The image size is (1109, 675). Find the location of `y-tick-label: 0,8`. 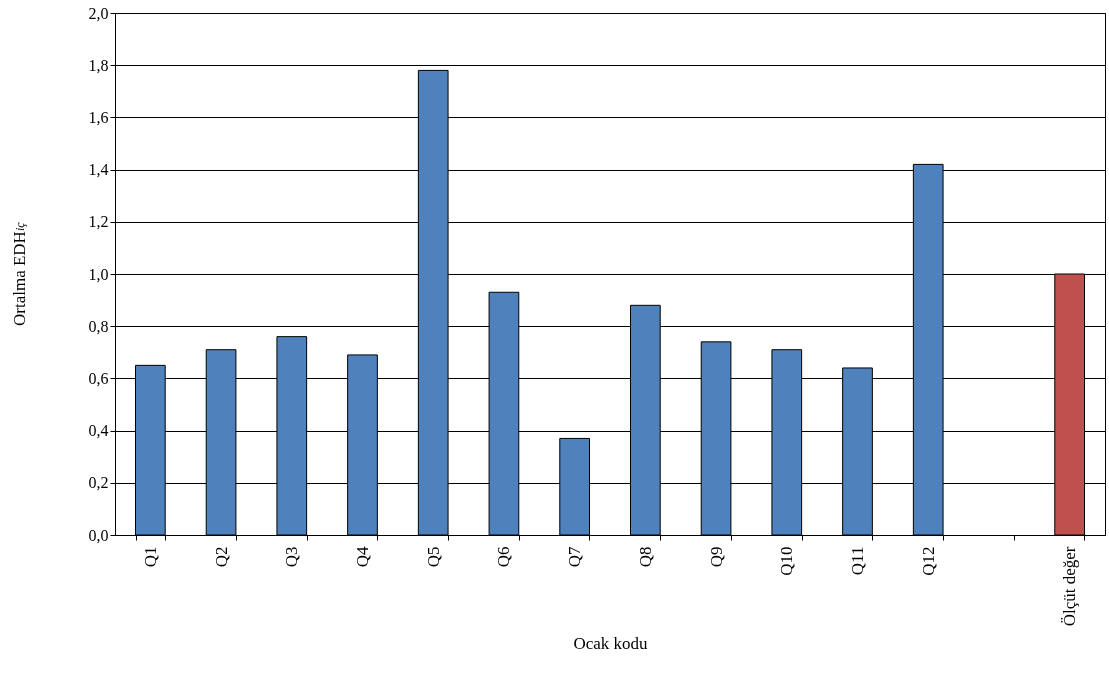

y-tick-label: 0,8 is located at coordinates (98, 326).